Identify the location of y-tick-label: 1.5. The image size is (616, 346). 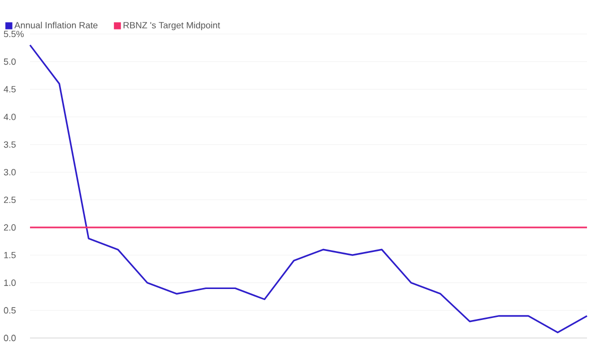
(10, 255).